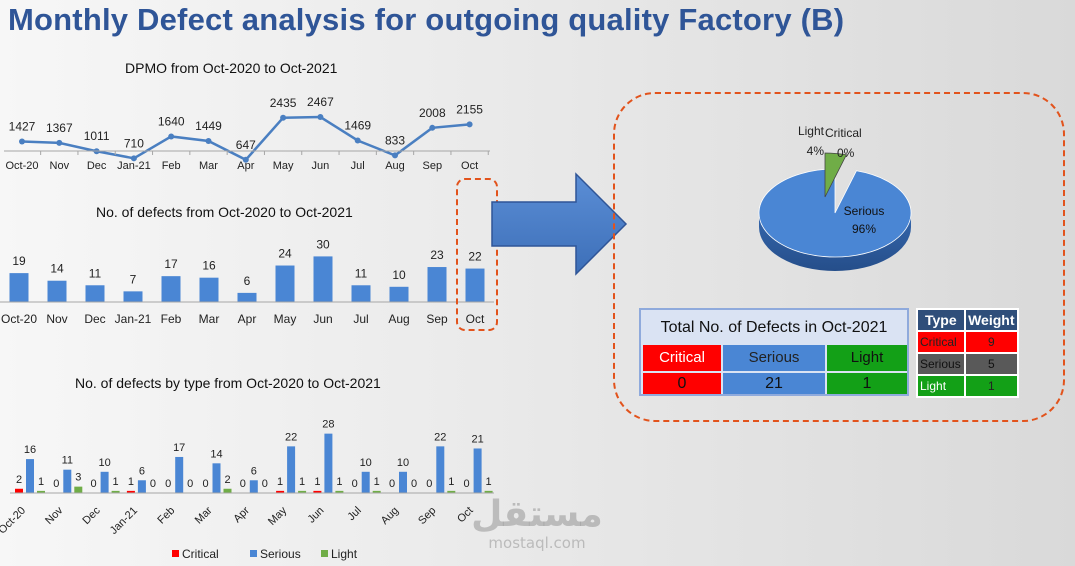 Image resolution: width=1075 pixels, height=566 pixels. I want to click on defects-chart-title: No. of defects from Oct-2020 to Oct-2021, so click(224, 212).